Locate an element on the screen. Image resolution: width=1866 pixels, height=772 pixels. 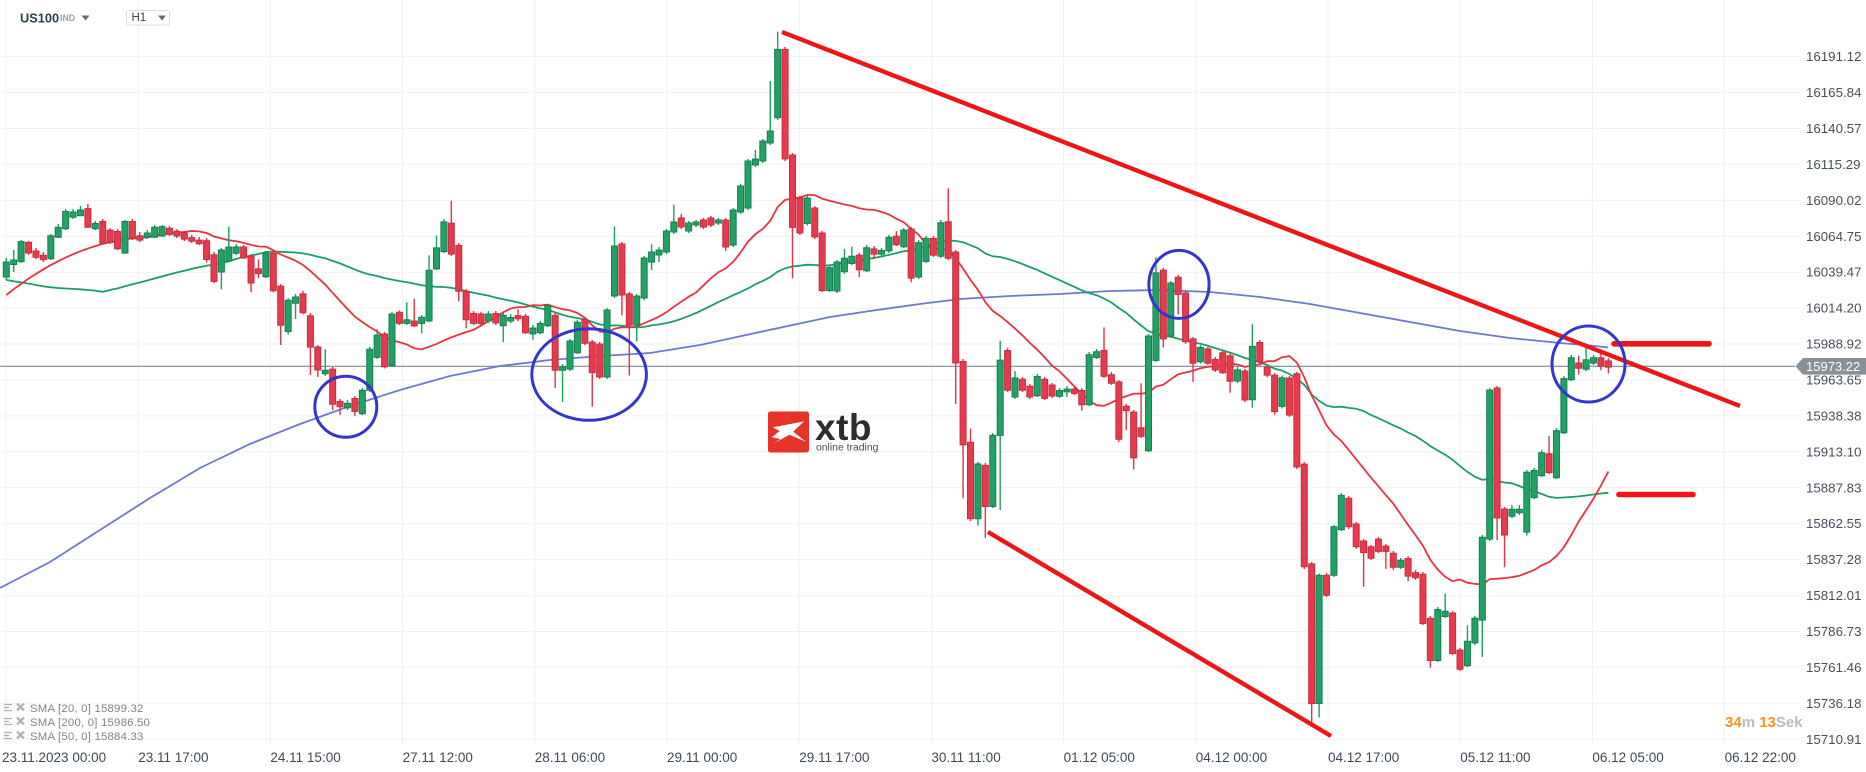
svg-text: 01.12 05:00 is located at coordinates (1099, 757).